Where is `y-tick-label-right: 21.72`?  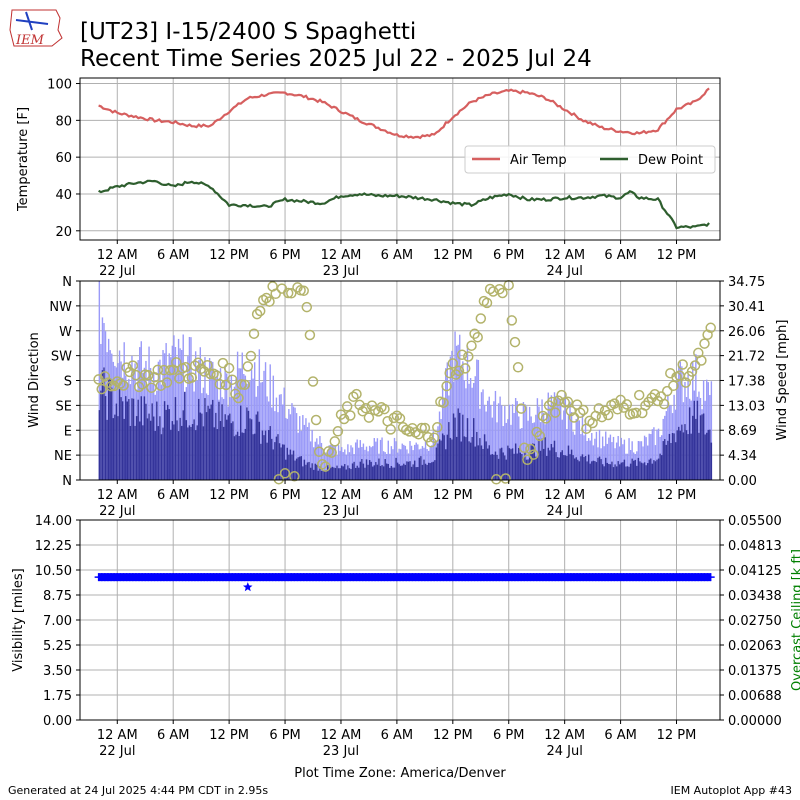
y-tick-label-right: 21.72 is located at coordinates (746, 357).